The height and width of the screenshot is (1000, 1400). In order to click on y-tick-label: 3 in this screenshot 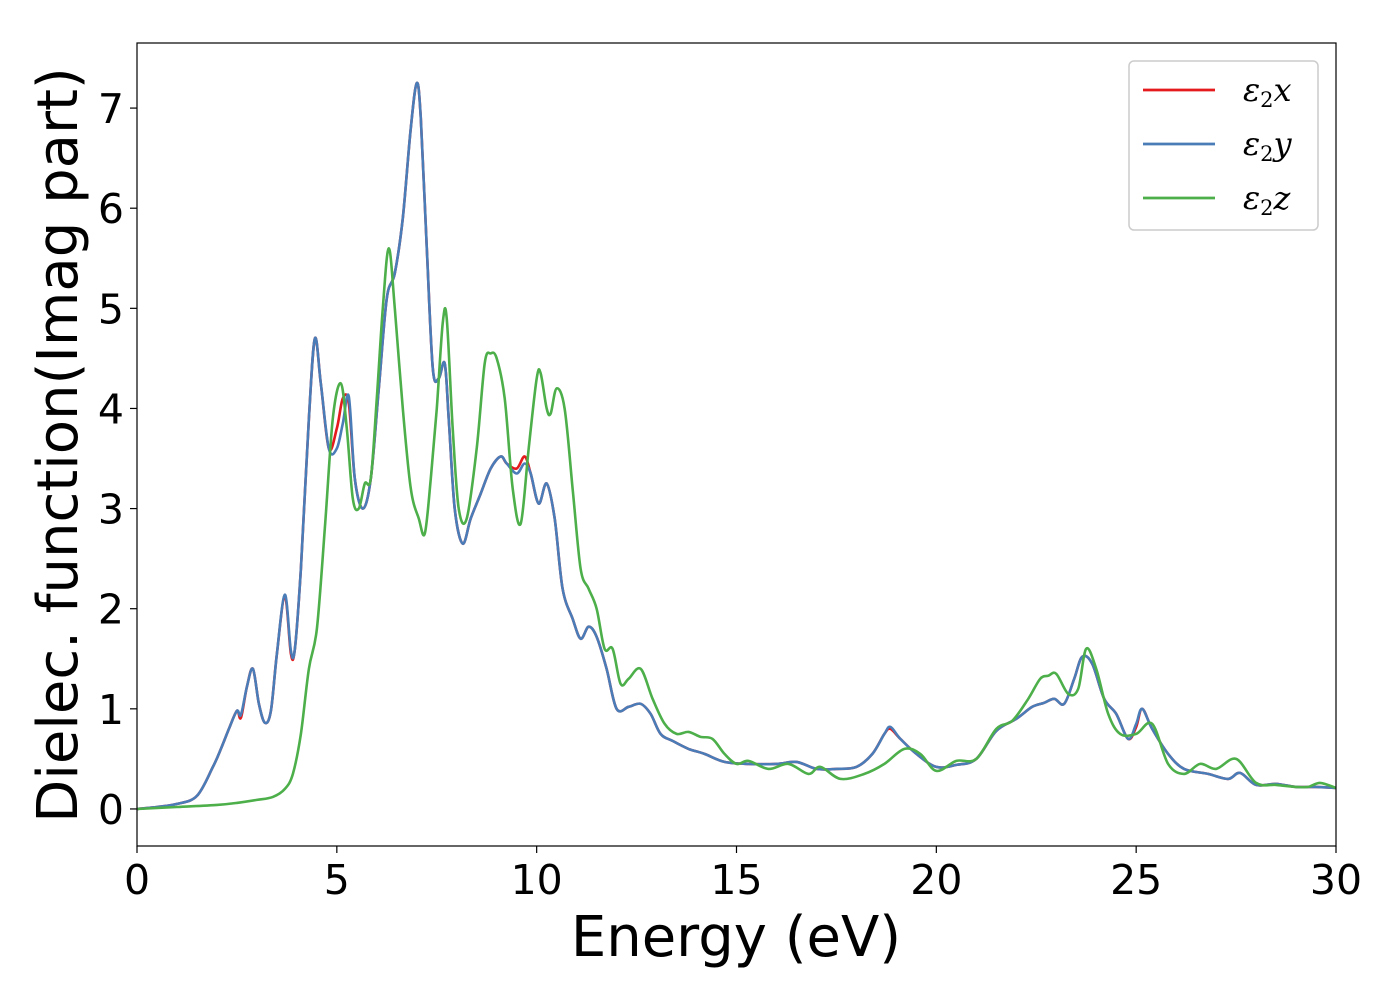, I will do `click(111, 510)`.